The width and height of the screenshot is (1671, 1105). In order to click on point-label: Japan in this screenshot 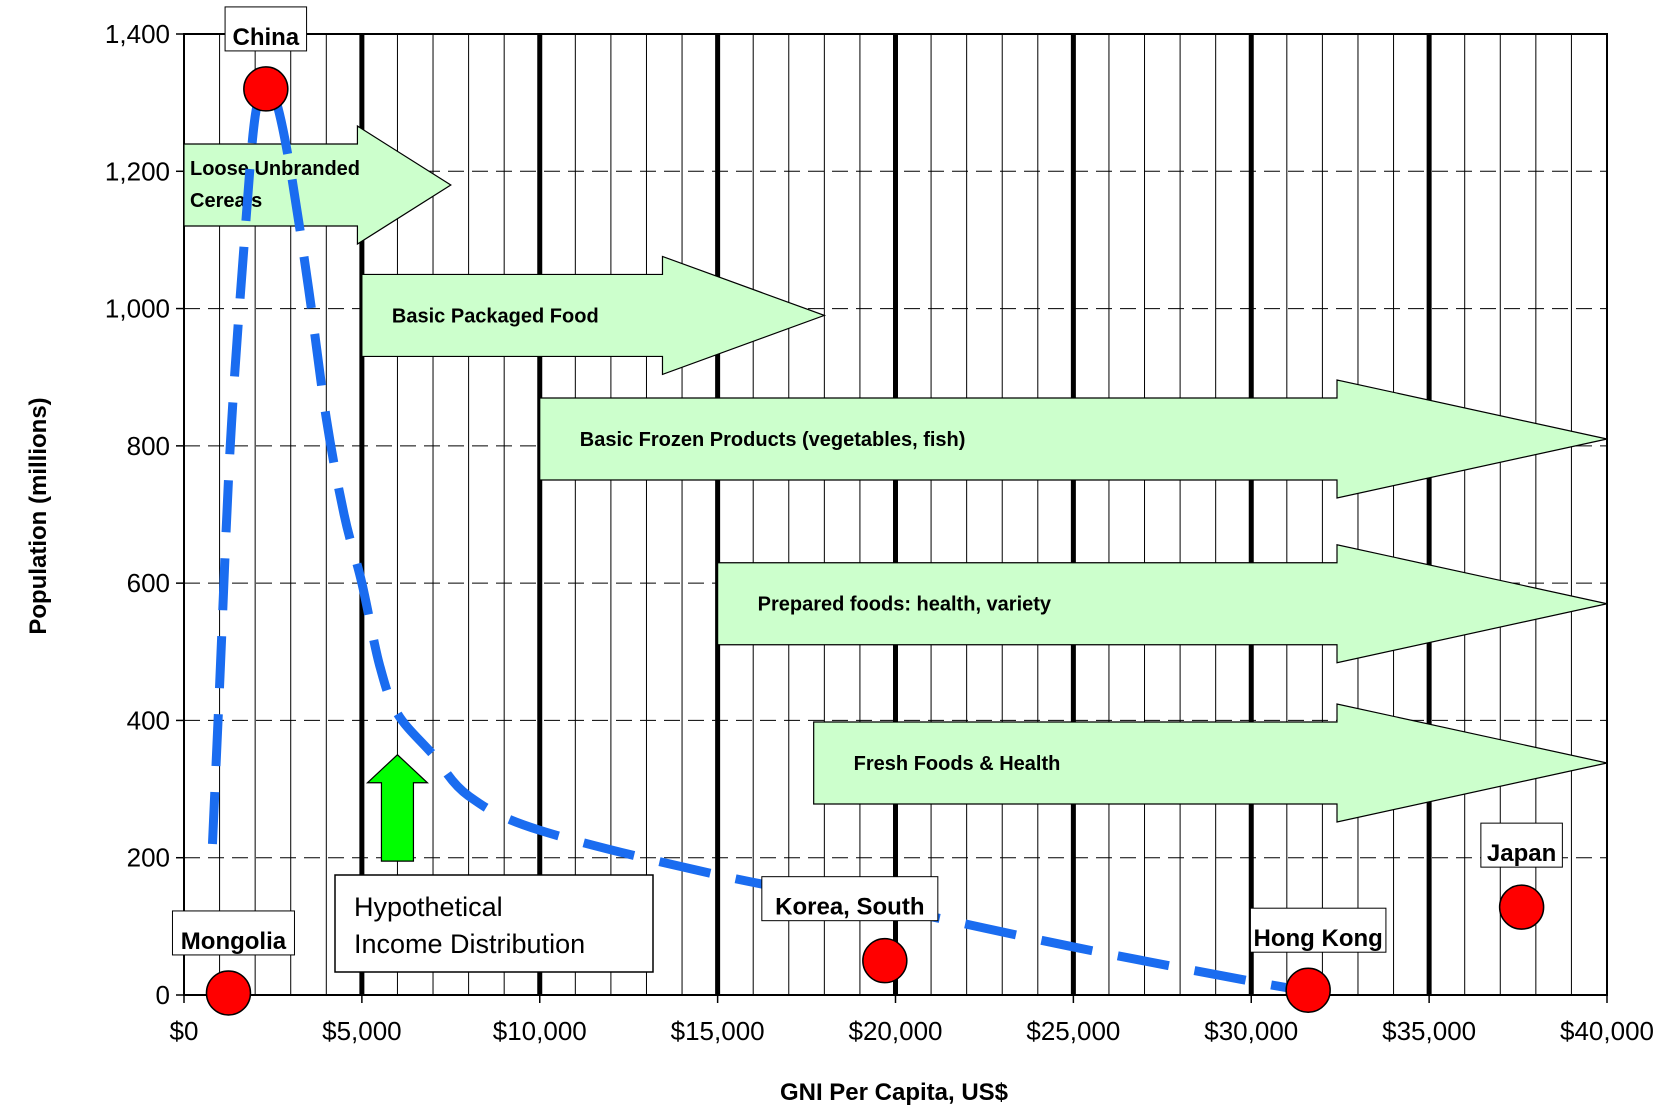, I will do `click(1521, 853)`.